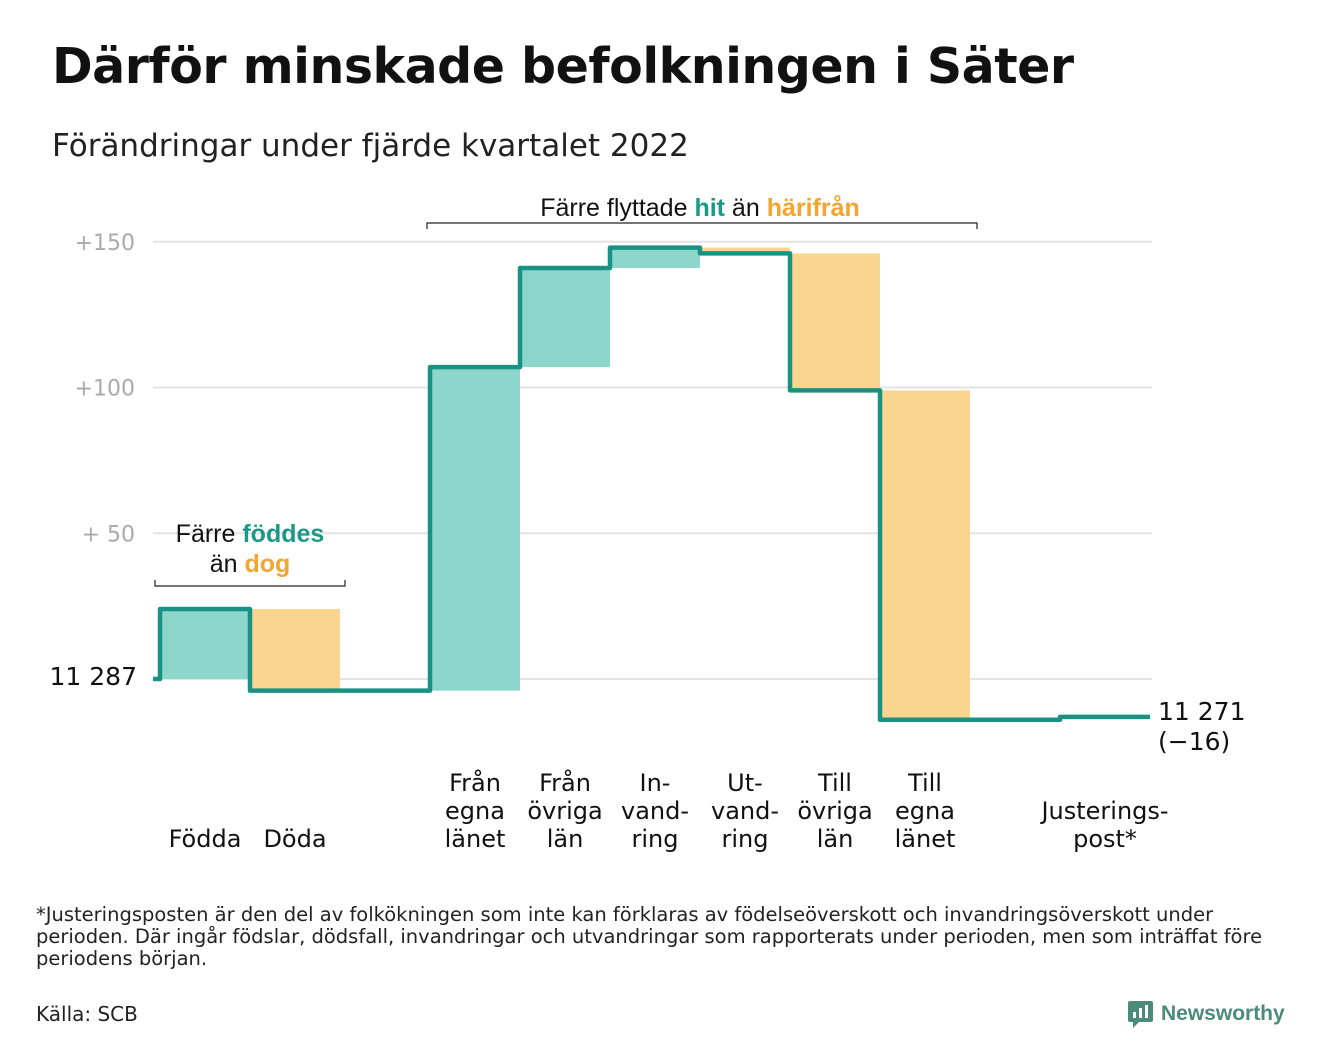 This screenshot has height=1060, width=1340. I want to click on bar-döda, so click(295, 650).